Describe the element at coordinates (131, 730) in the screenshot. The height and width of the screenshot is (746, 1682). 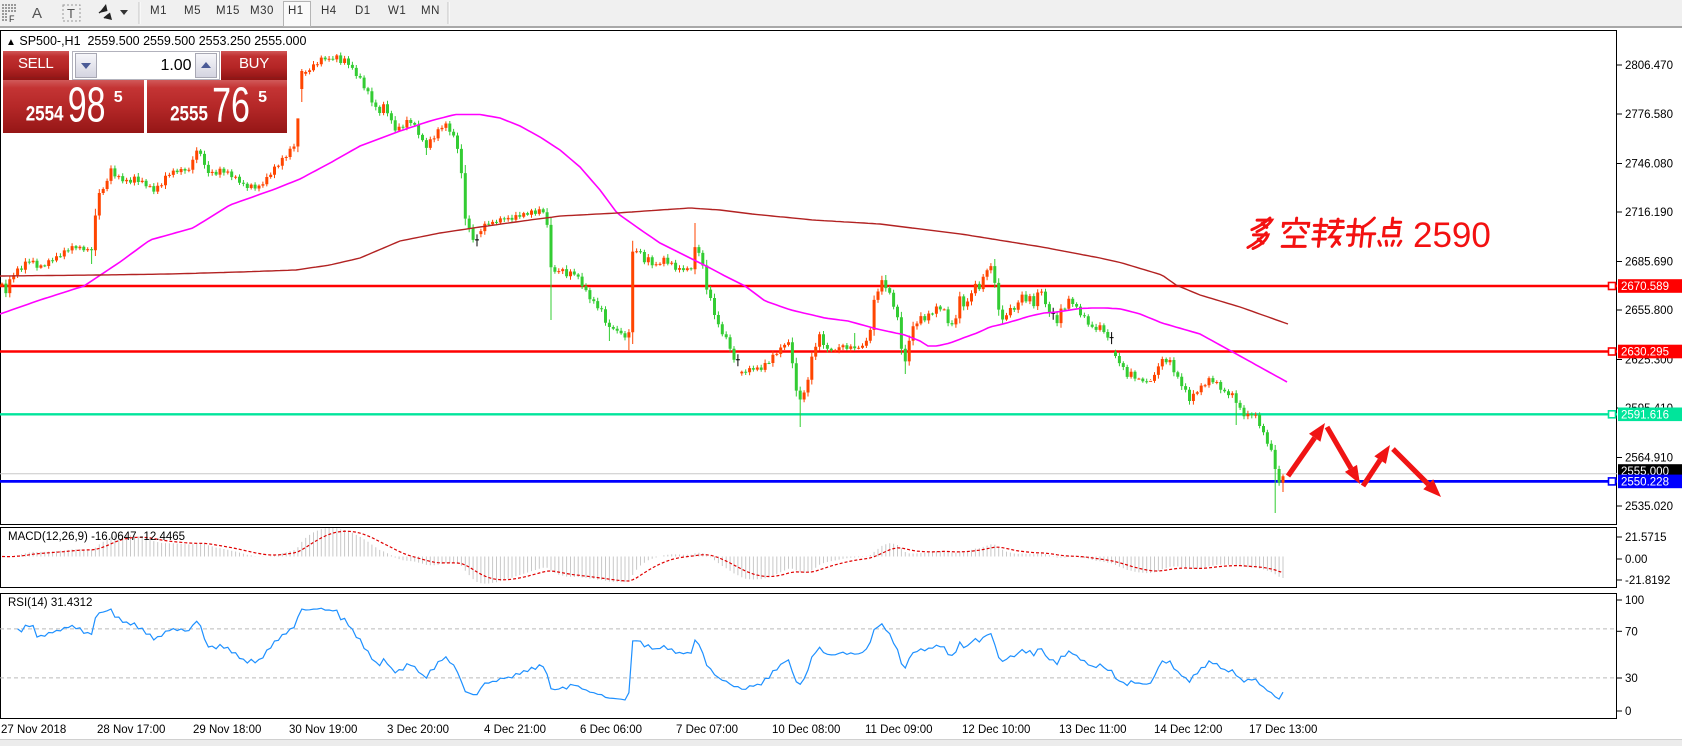
I see `svg-text: 28 Nov 17:00` at that location.